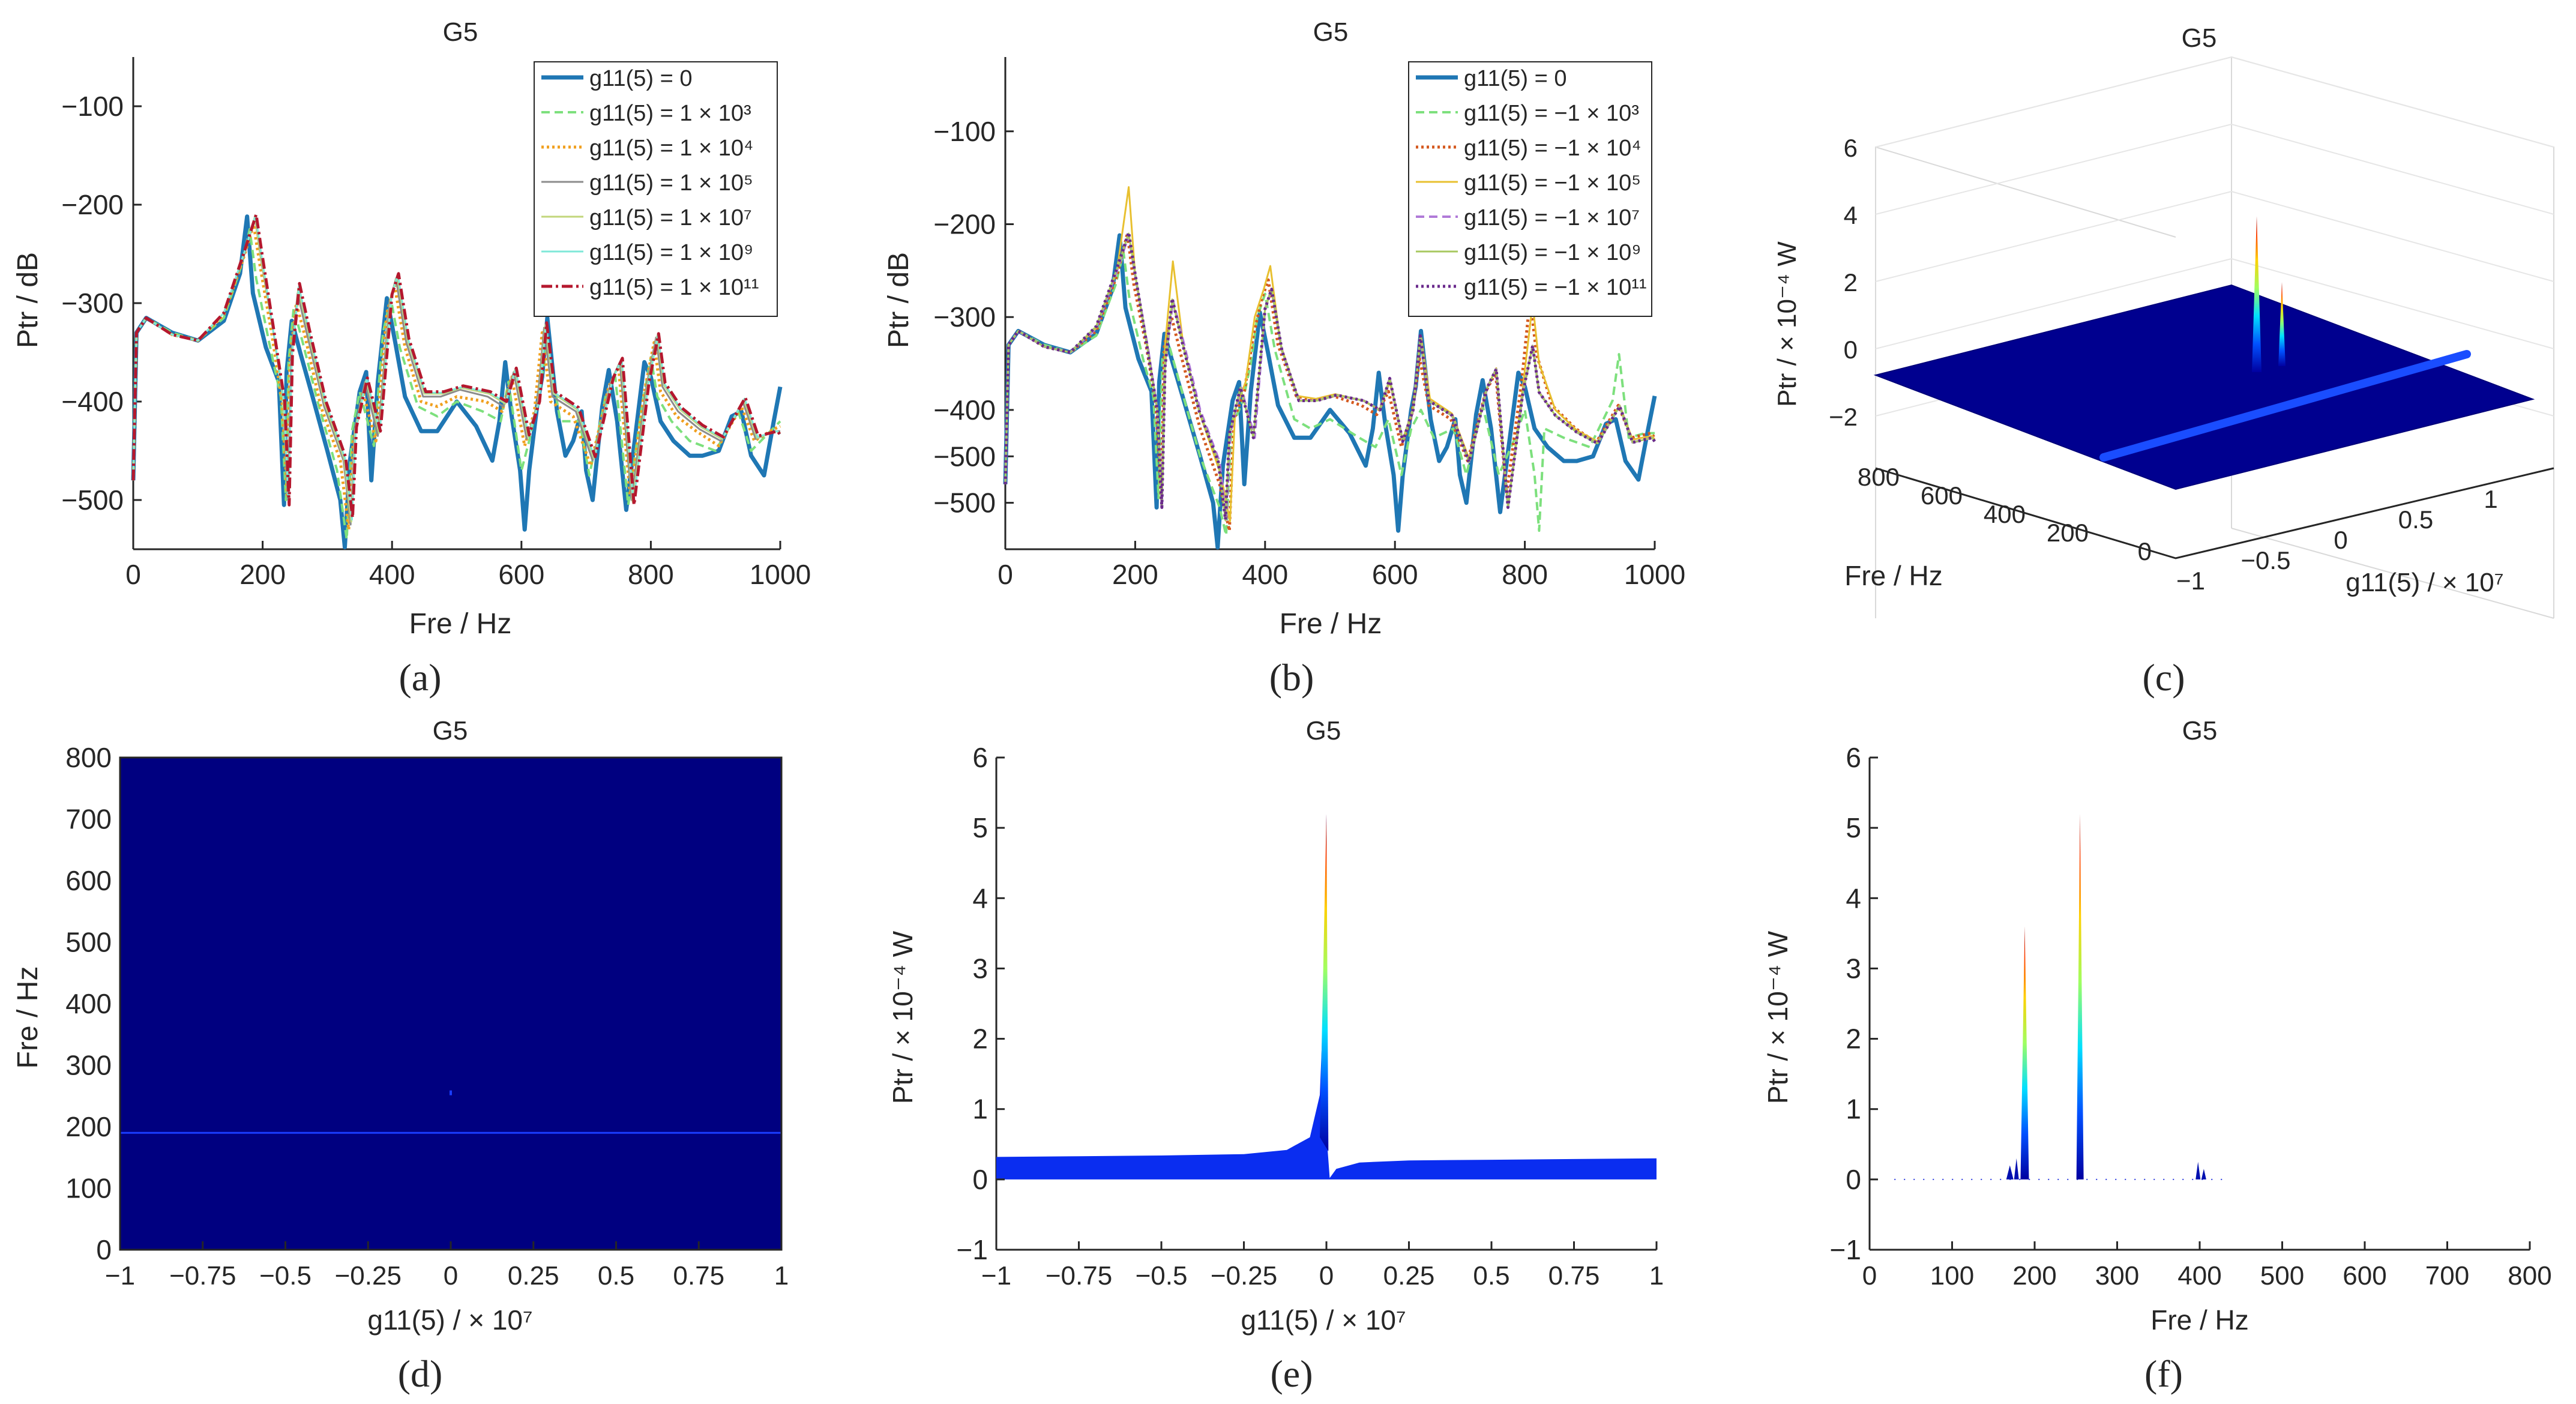 The height and width of the screenshot is (1404, 2576). What do you see at coordinates (2199, 1320) in the screenshot?
I see `panel-f-xlabel: Fre / Hz` at bounding box center [2199, 1320].